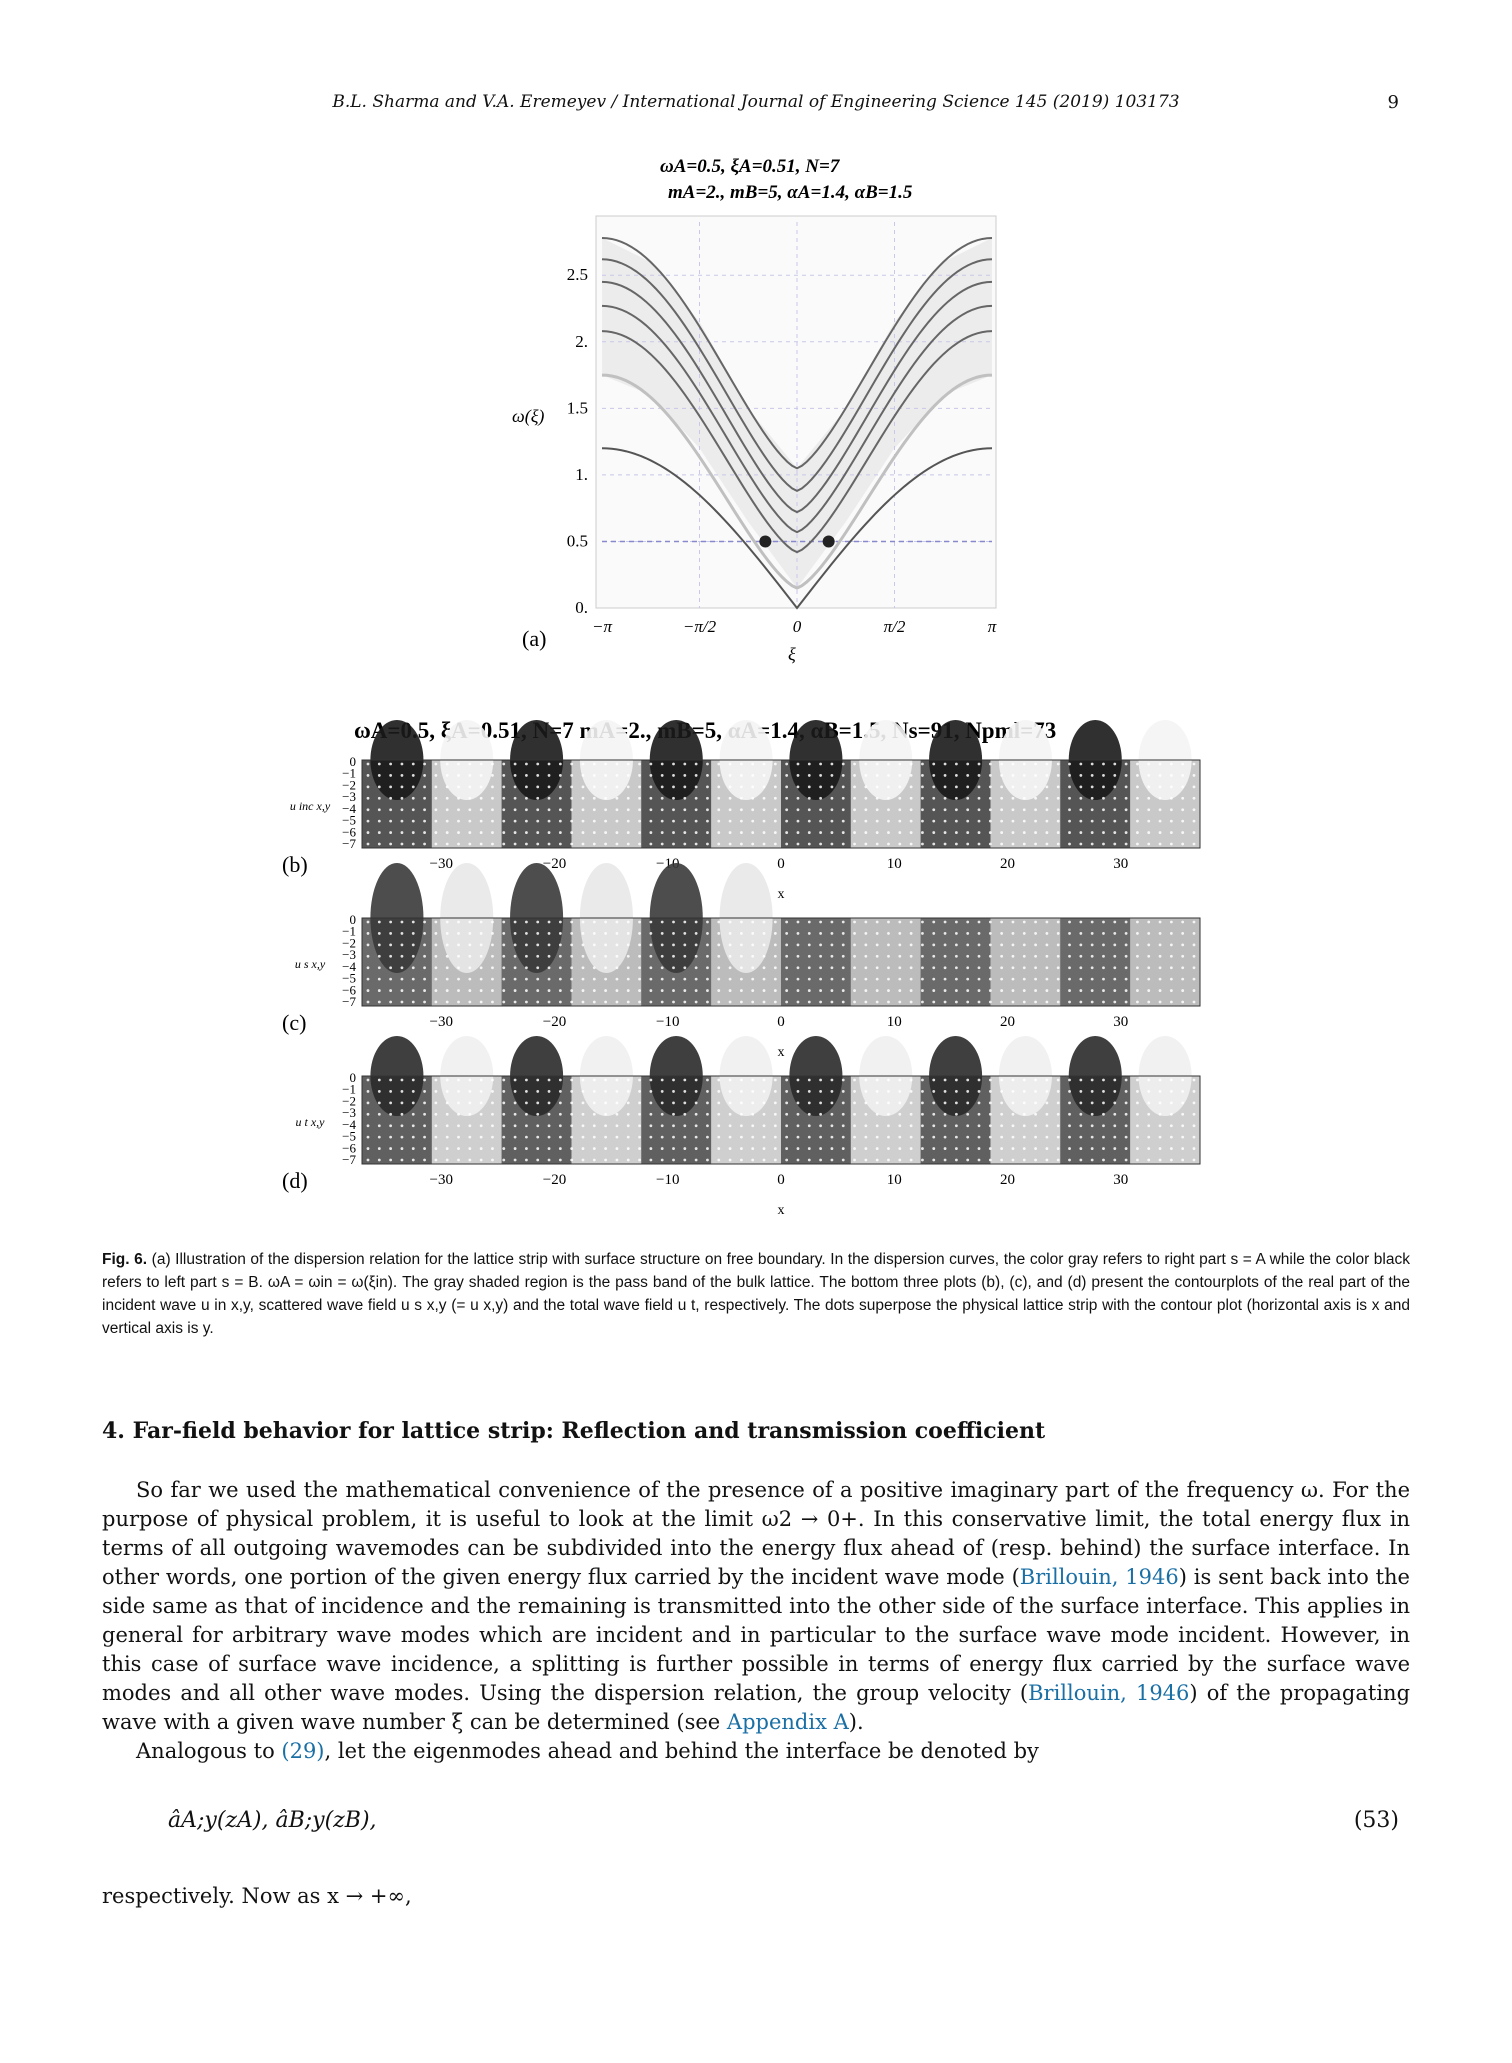 Image resolution: width=1512 pixels, height=2063 pixels. I want to click on equation-29-link: (29), so click(303, 1751).